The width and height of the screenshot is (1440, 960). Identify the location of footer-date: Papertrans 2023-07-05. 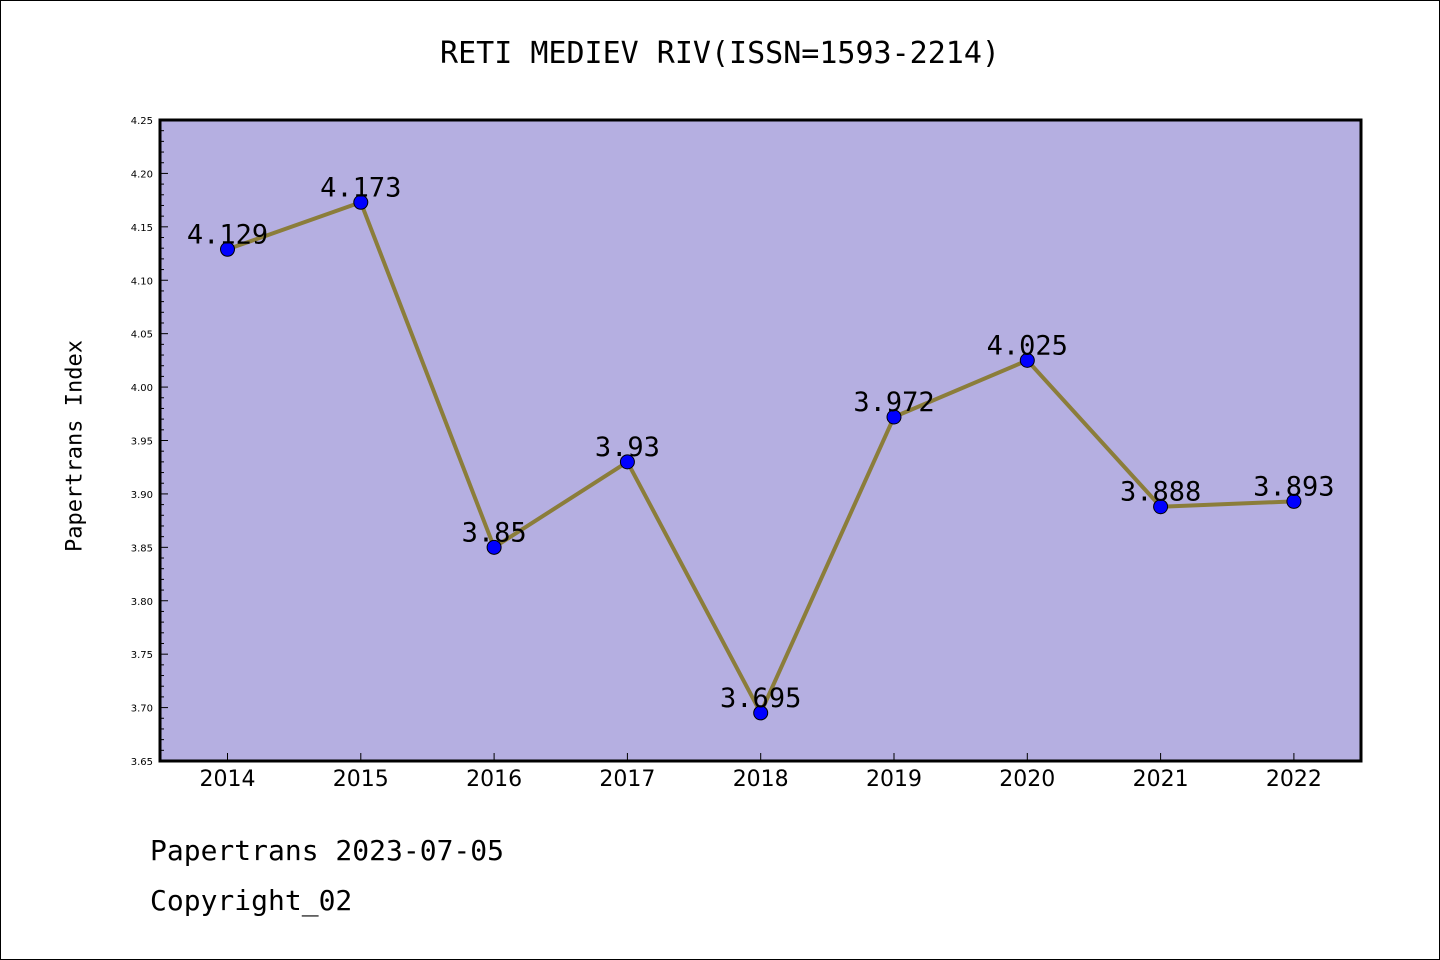
(327, 850).